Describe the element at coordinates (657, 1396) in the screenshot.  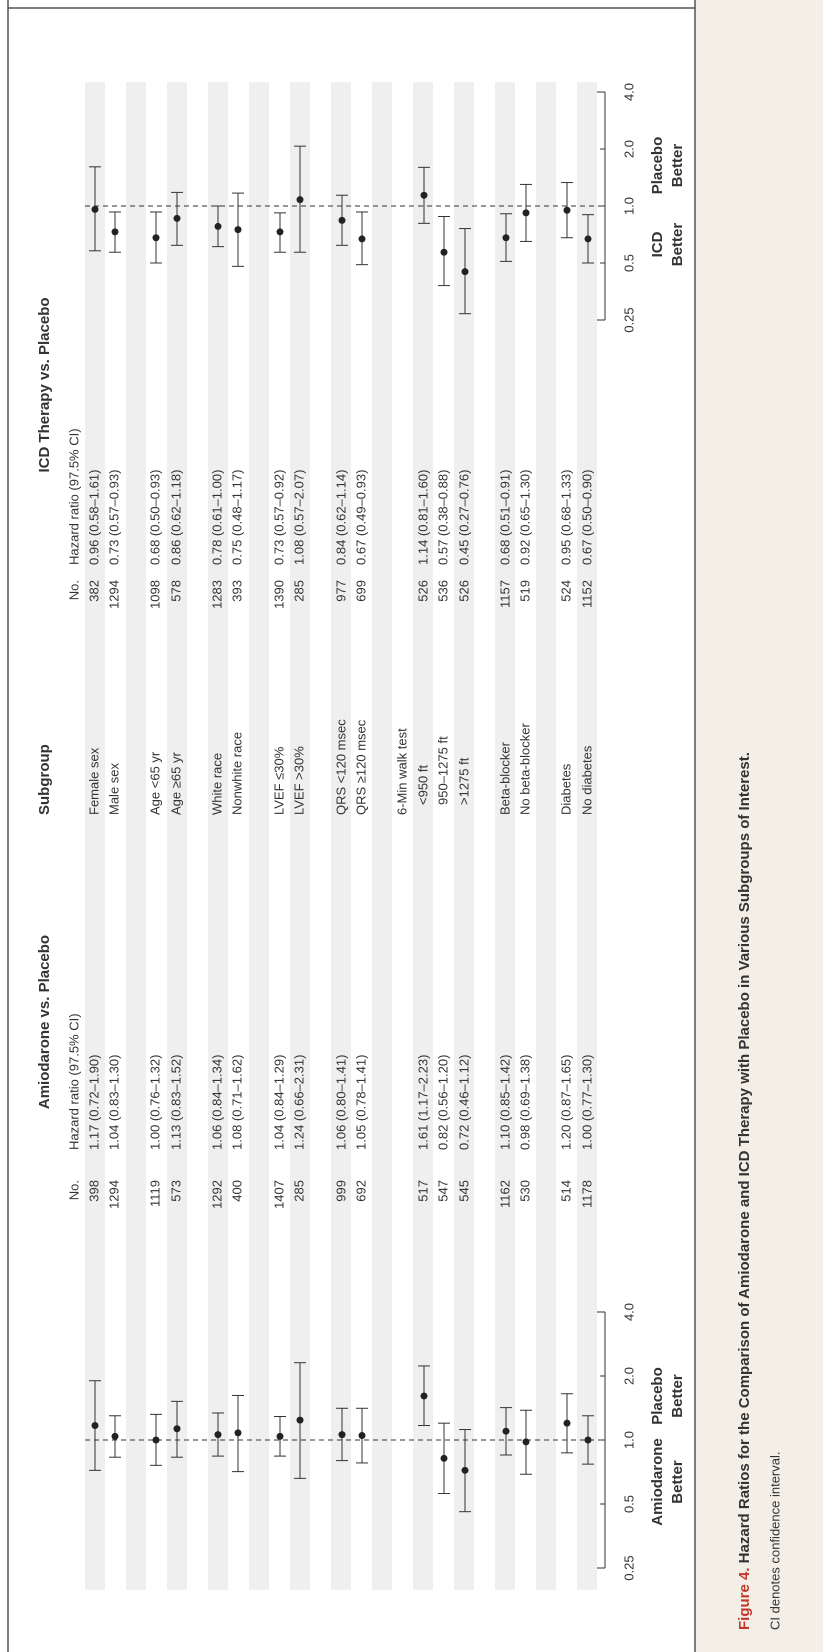
I see `better-label: Placebo` at that location.